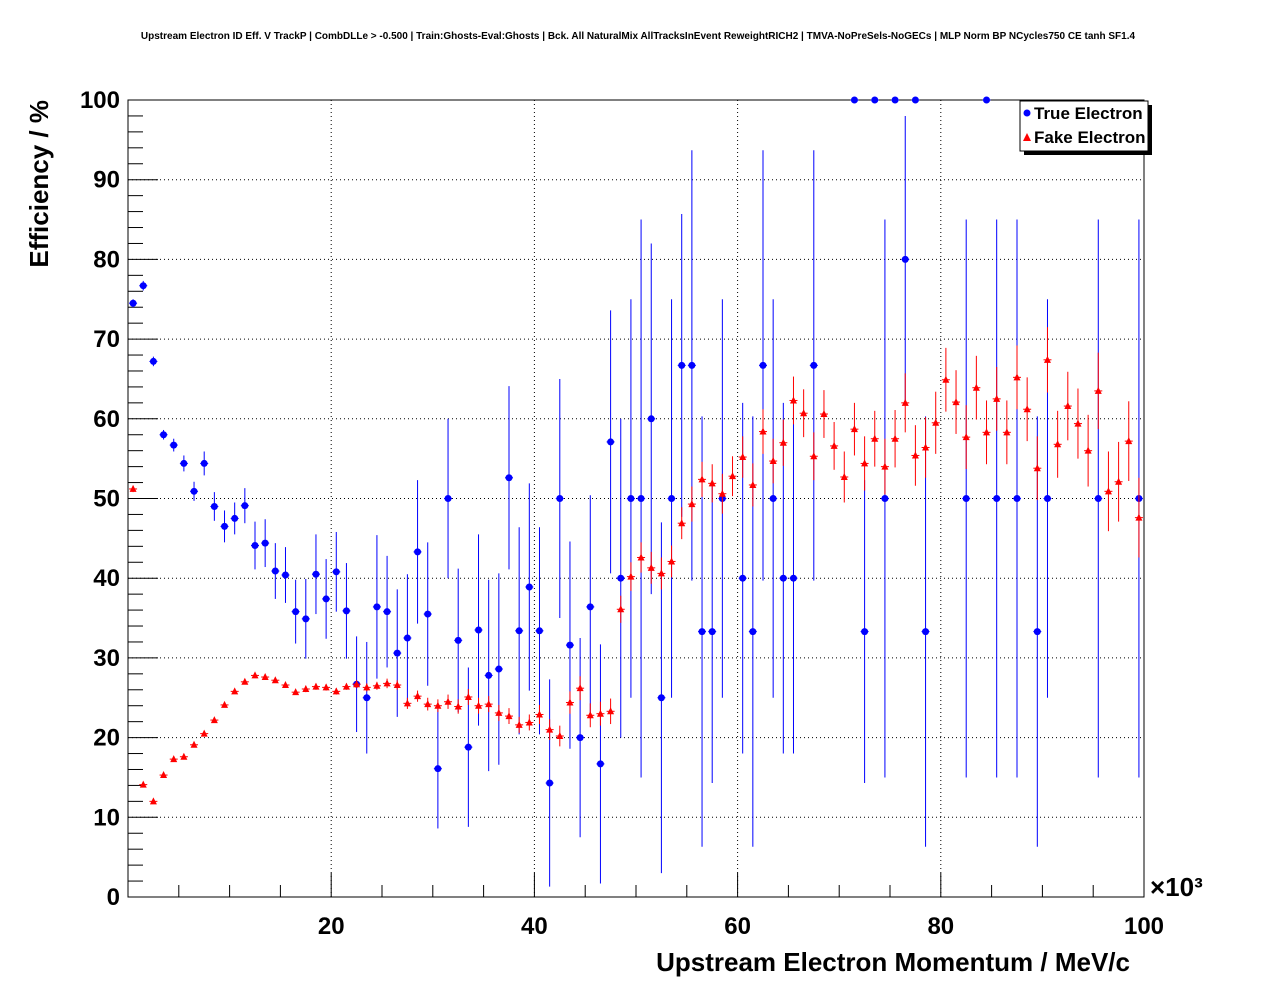 The height and width of the screenshot is (996, 1276). What do you see at coordinates (106, 339) in the screenshot?
I see `y-tick-label: 70` at bounding box center [106, 339].